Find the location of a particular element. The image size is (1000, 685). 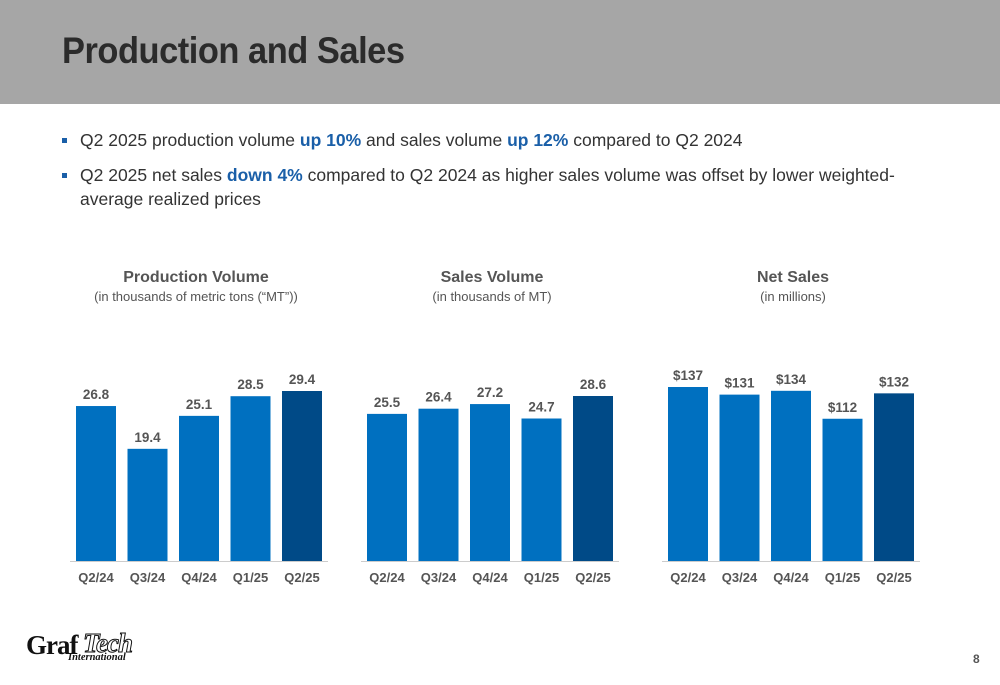

sales-volume-chart-title: Sales Volume (in thousands of MT) is located at coordinates (492, 286).